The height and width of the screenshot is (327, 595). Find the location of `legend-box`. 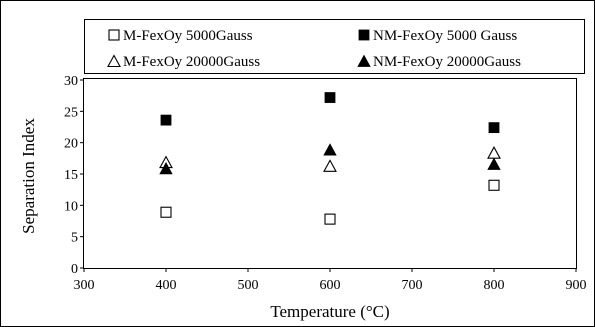

legend-box is located at coordinates (334, 46).